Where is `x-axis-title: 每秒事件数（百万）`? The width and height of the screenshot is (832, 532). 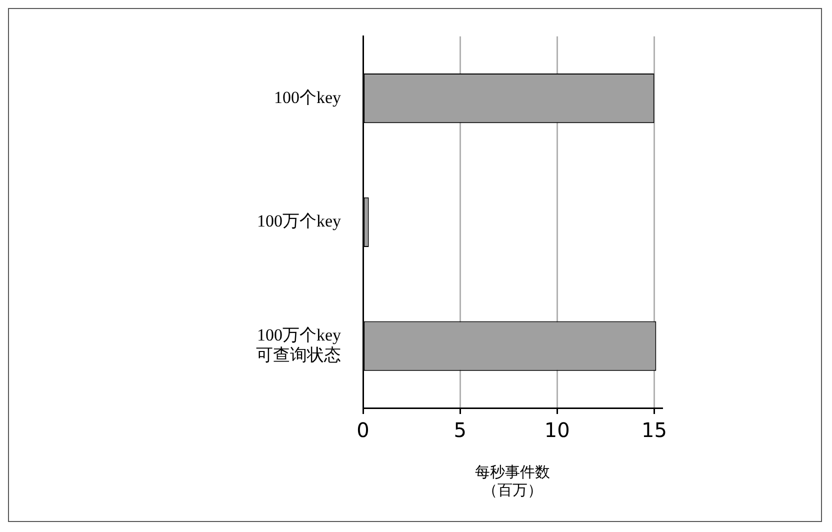 x-axis-title: 每秒事件数（百万） is located at coordinates (512, 480).